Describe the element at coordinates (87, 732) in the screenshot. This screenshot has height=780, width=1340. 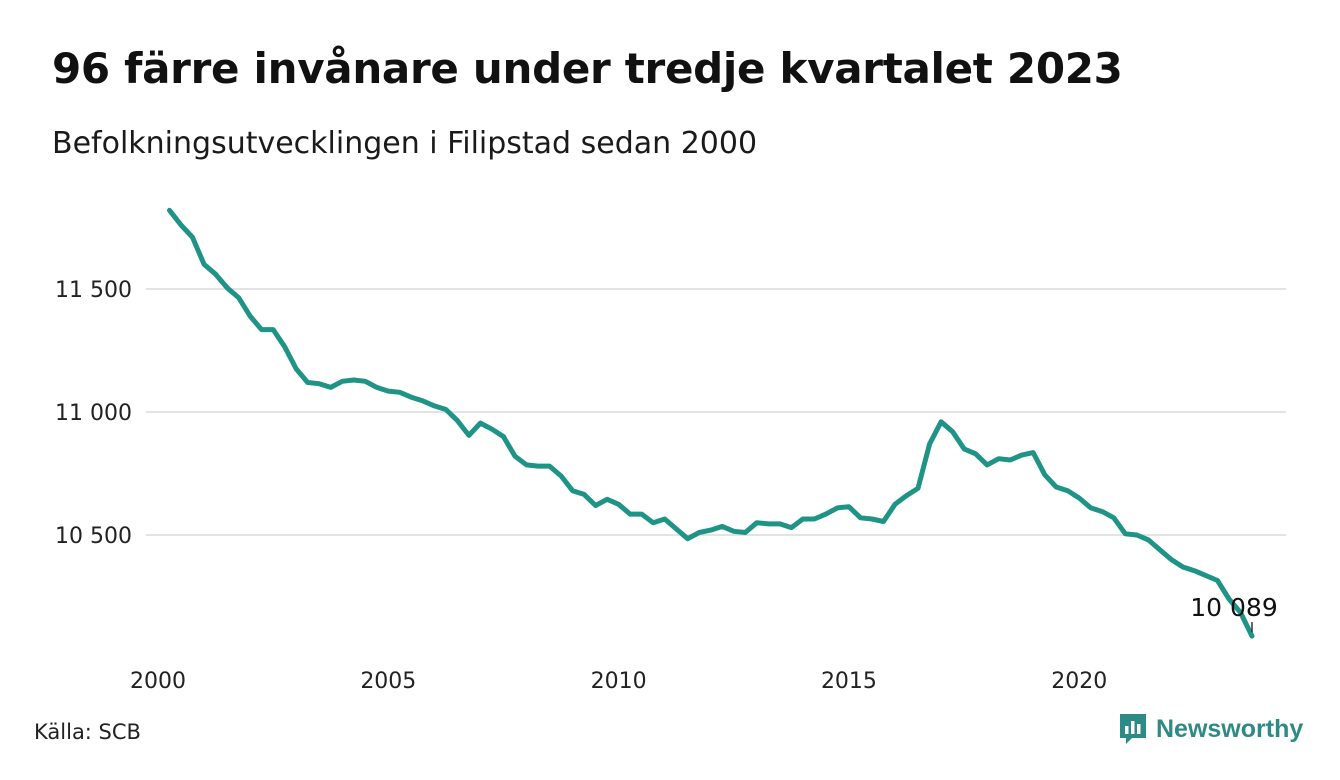
I see `source-note: Källa: SCB` at that location.